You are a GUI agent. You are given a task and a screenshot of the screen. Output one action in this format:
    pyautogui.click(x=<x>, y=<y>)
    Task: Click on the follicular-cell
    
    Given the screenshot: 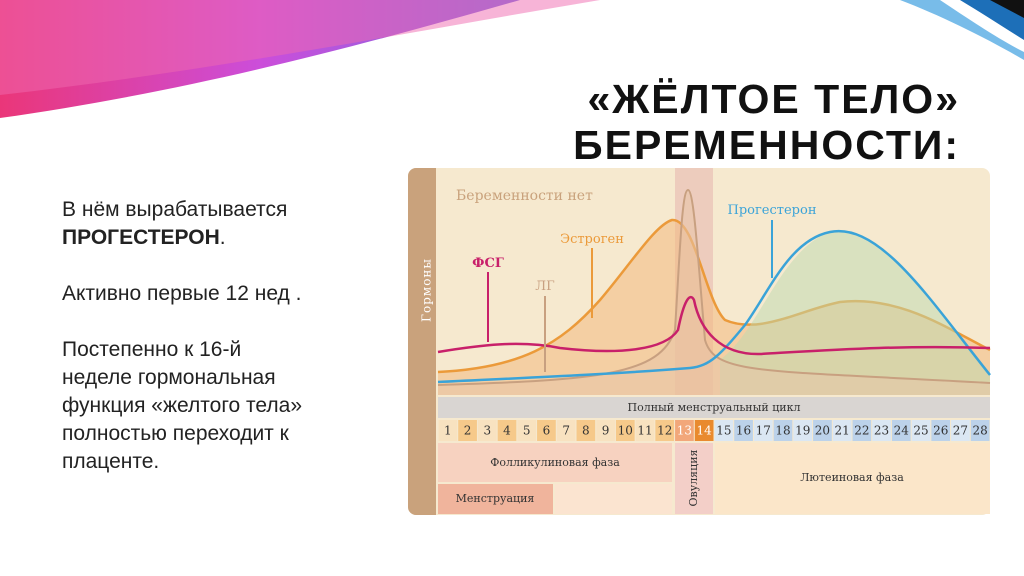 What is the action you would take?
    pyautogui.click(x=555, y=462)
    